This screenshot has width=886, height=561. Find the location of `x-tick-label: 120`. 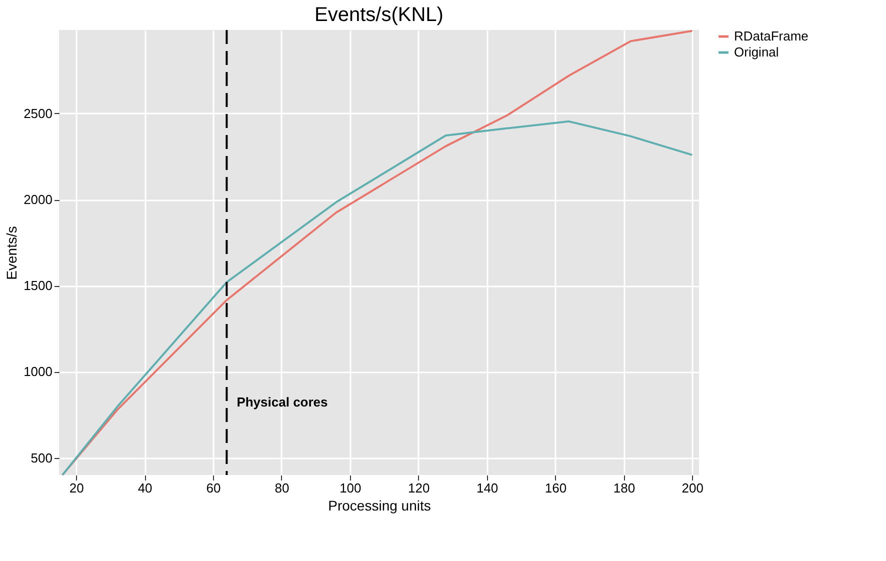

x-tick-label: 120 is located at coordinates (419, 488).